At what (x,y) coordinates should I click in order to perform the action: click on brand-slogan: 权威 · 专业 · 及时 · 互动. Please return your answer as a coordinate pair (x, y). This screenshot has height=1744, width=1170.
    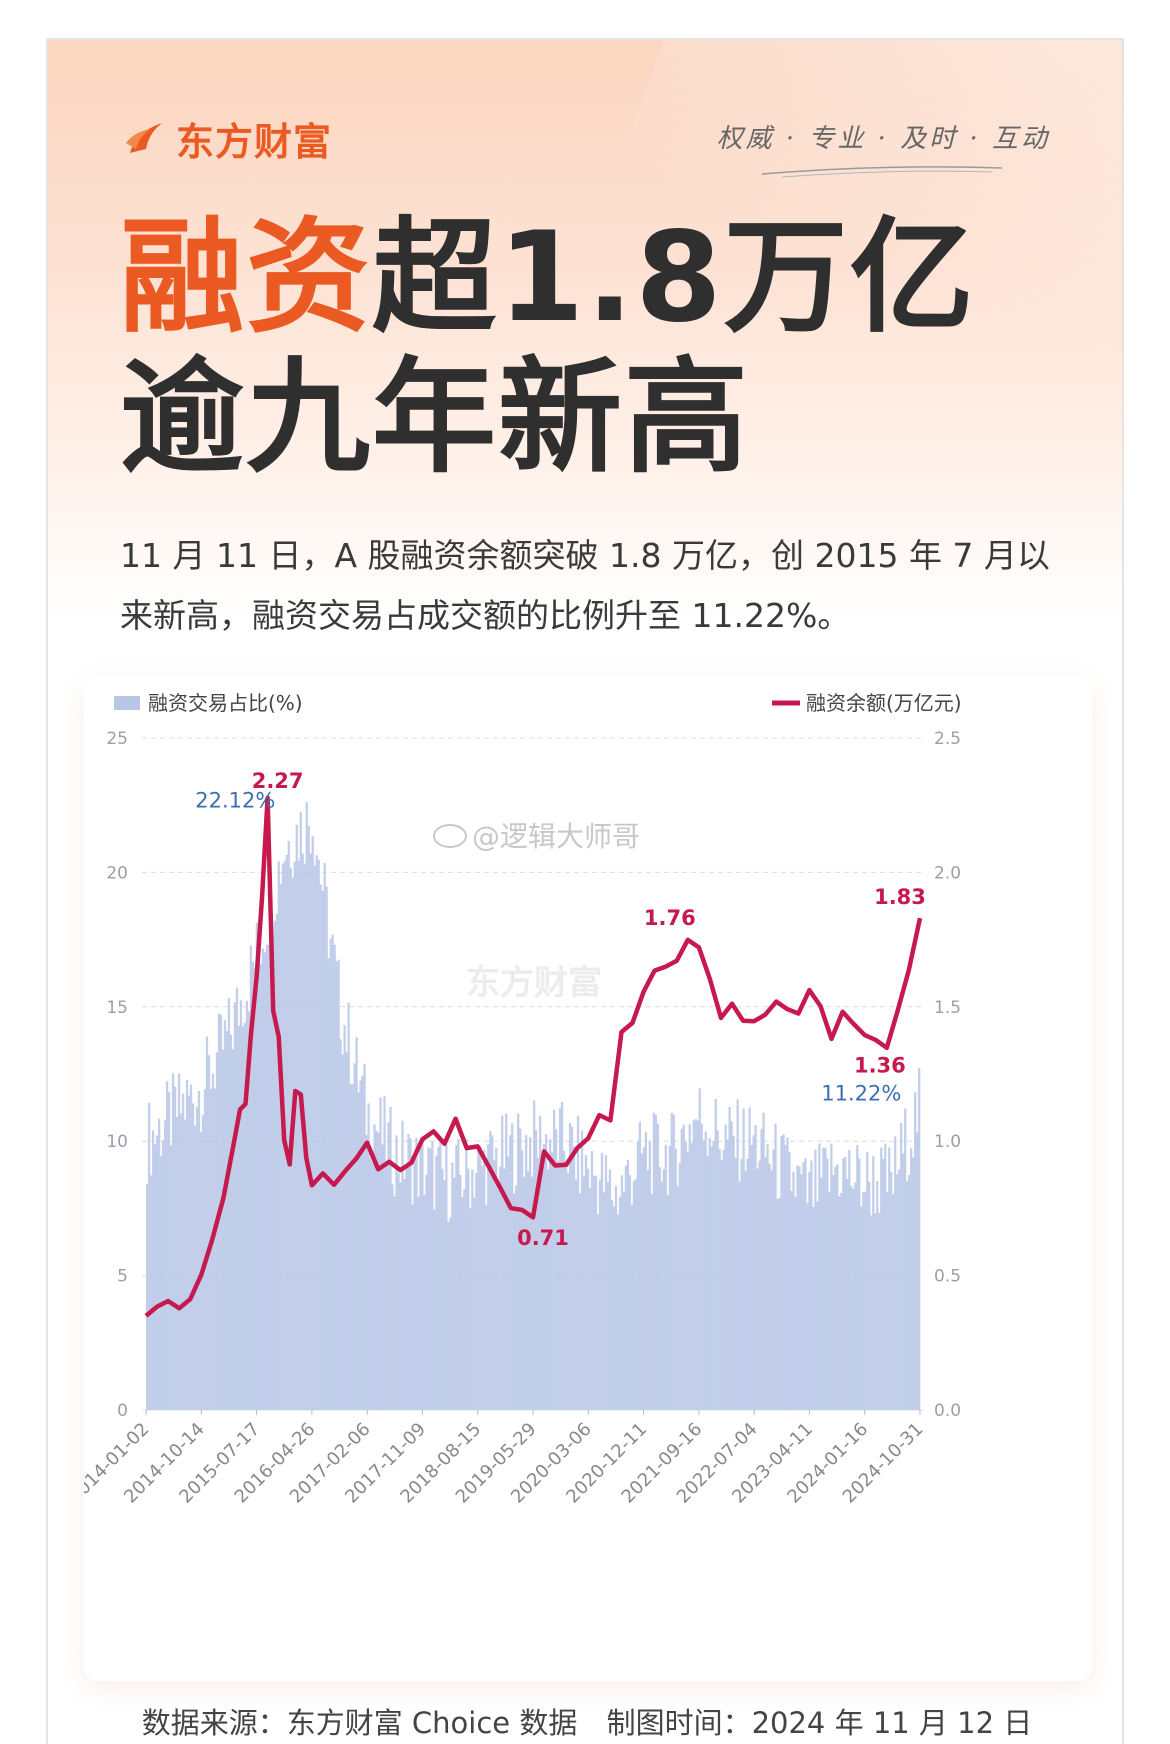
    Looking at the image, I should click on (883, 139).